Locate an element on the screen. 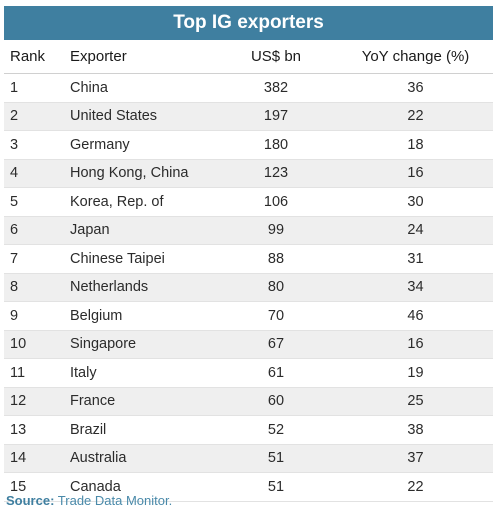  table-row: 2 United States 197 22 is located at coordinates (248, 116).